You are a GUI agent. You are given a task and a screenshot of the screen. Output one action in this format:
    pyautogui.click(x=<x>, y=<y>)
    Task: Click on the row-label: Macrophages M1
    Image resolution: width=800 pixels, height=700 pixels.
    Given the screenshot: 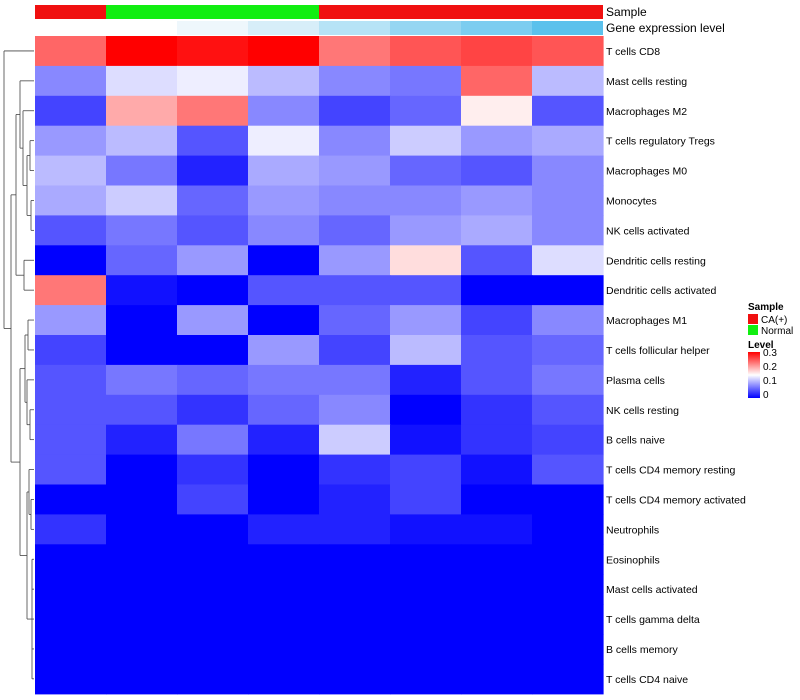 What is the action you would take?
    pyautogui.click(x=646, y=321)
    